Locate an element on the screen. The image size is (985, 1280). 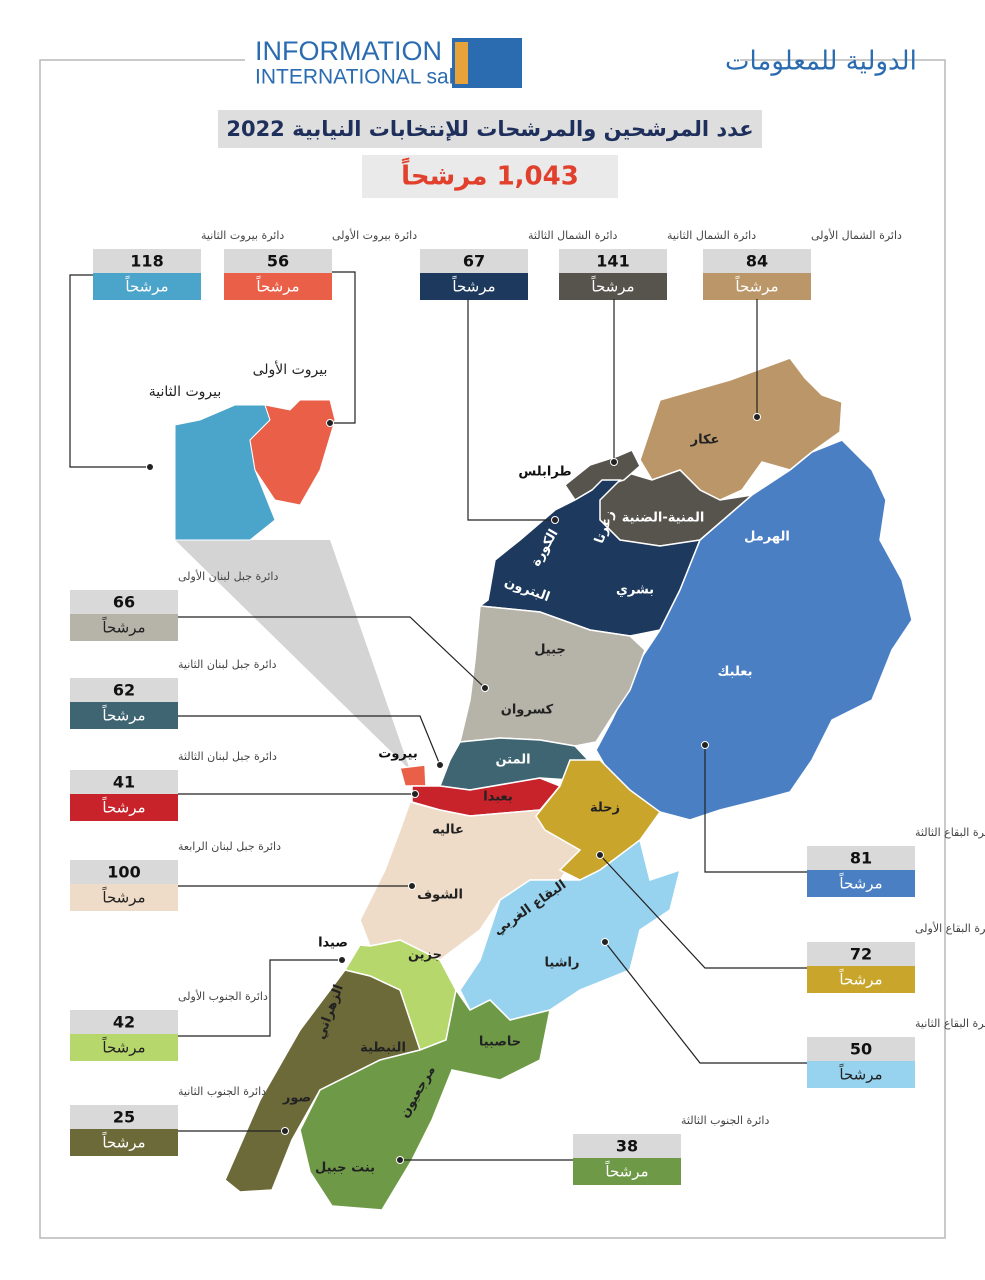
district-label: عاليه is located at coordinates (448, 830).